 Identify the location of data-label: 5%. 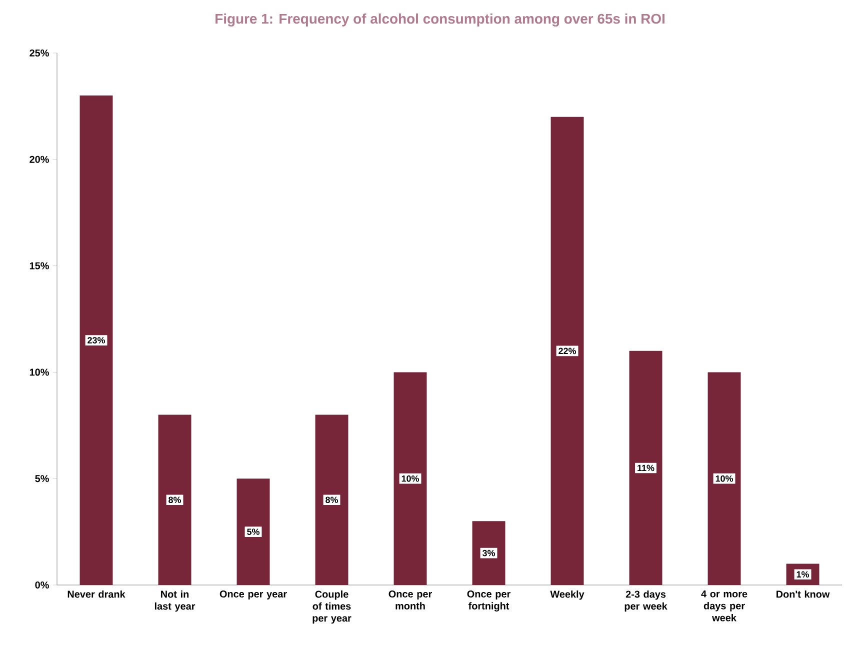
(253, 531).